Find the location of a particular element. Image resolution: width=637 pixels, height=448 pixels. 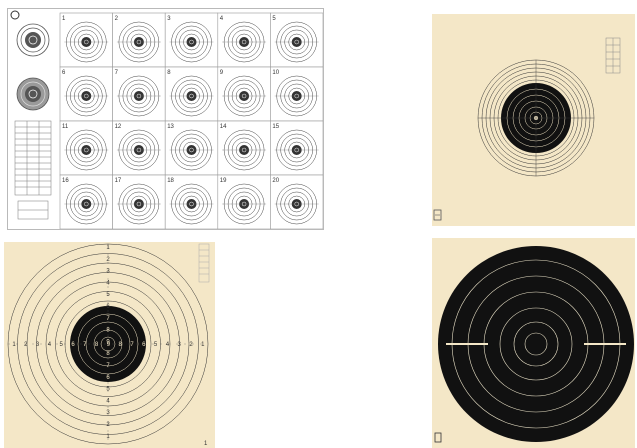

grid-target-19: 19 is located at coordinates (244, 201).